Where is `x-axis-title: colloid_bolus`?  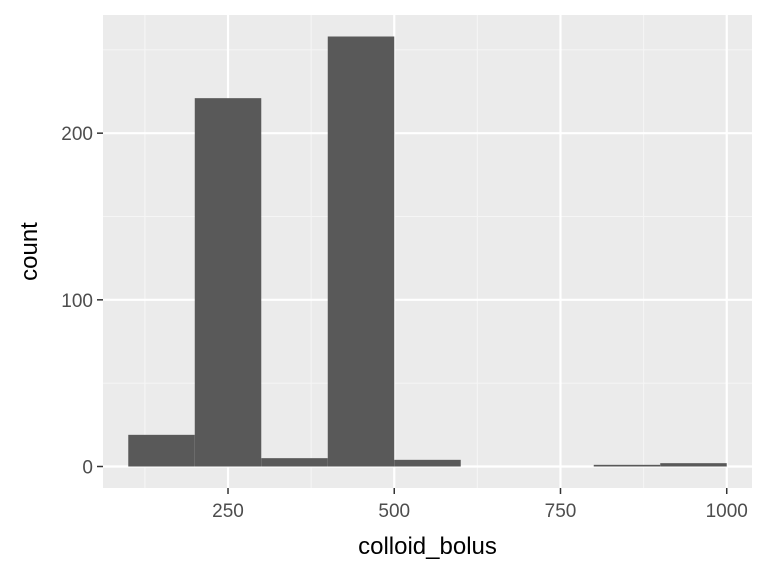 x-axis-title: colloid_bolus is located at coordinates (427, 546).